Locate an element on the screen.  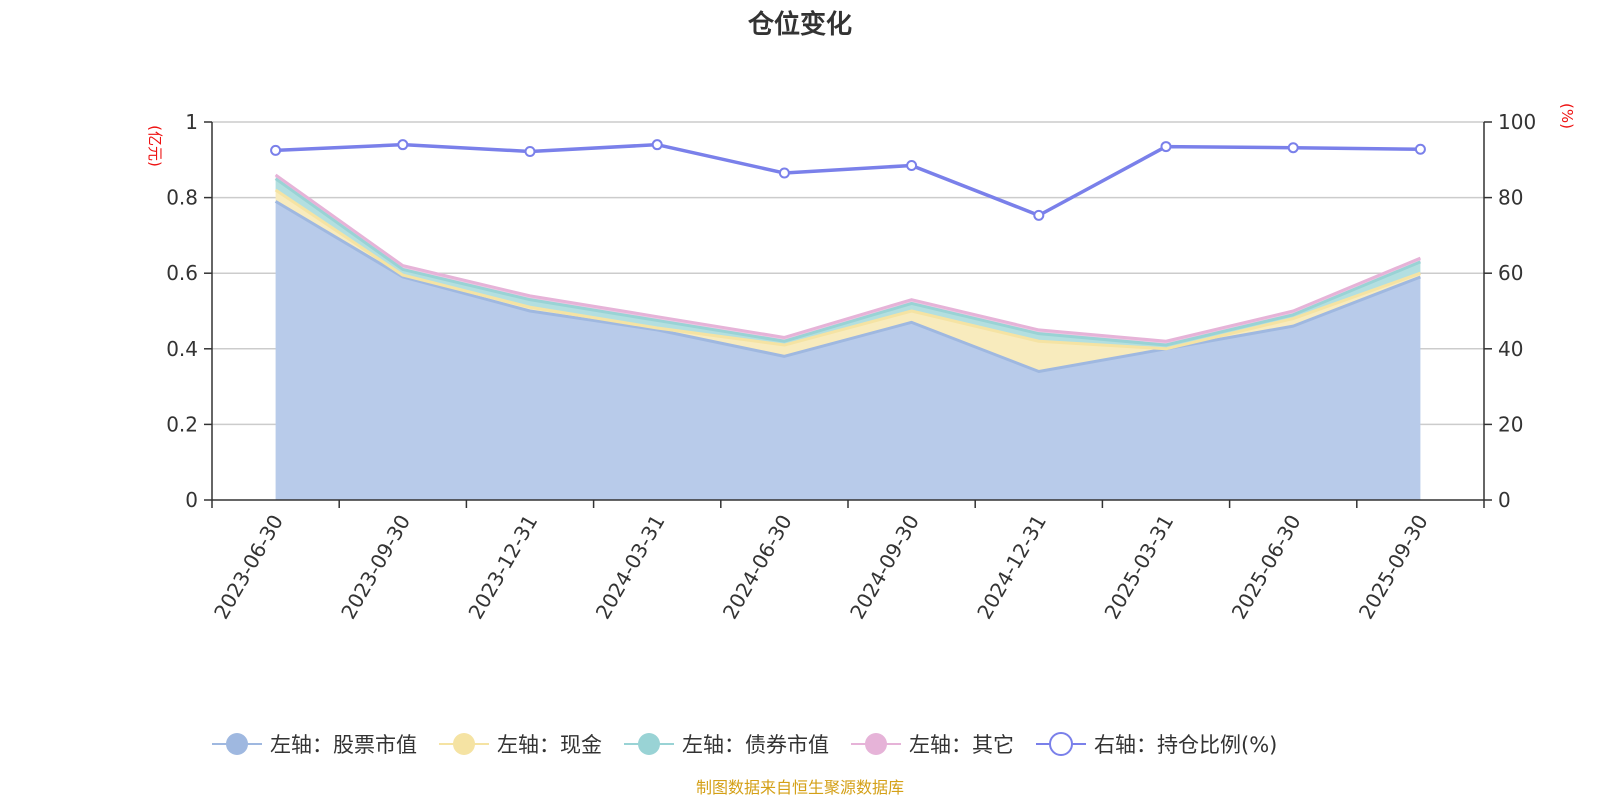
legend: 左轴：股票市值 左轴：现金 左轴：债券市值 左轴：其它 右轴：持仓比例(%) is located at coordinates (744, 744).